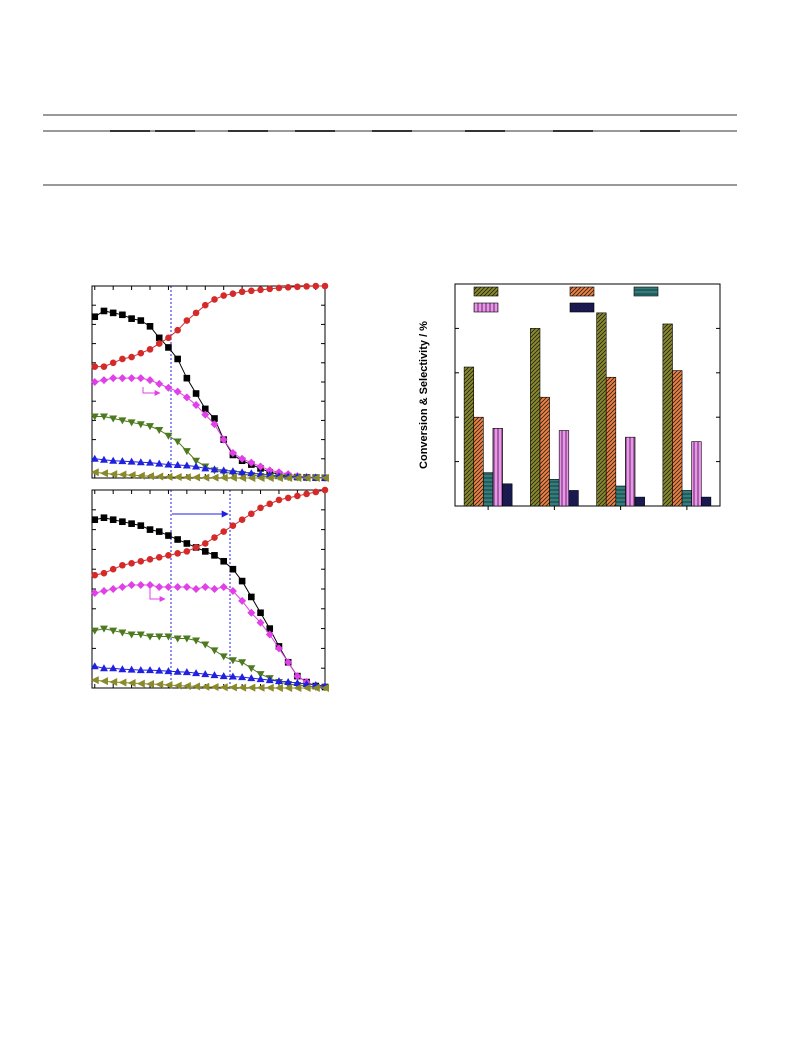 The image size is (793, 1062). I want to click on series-line, so click(210, 394).